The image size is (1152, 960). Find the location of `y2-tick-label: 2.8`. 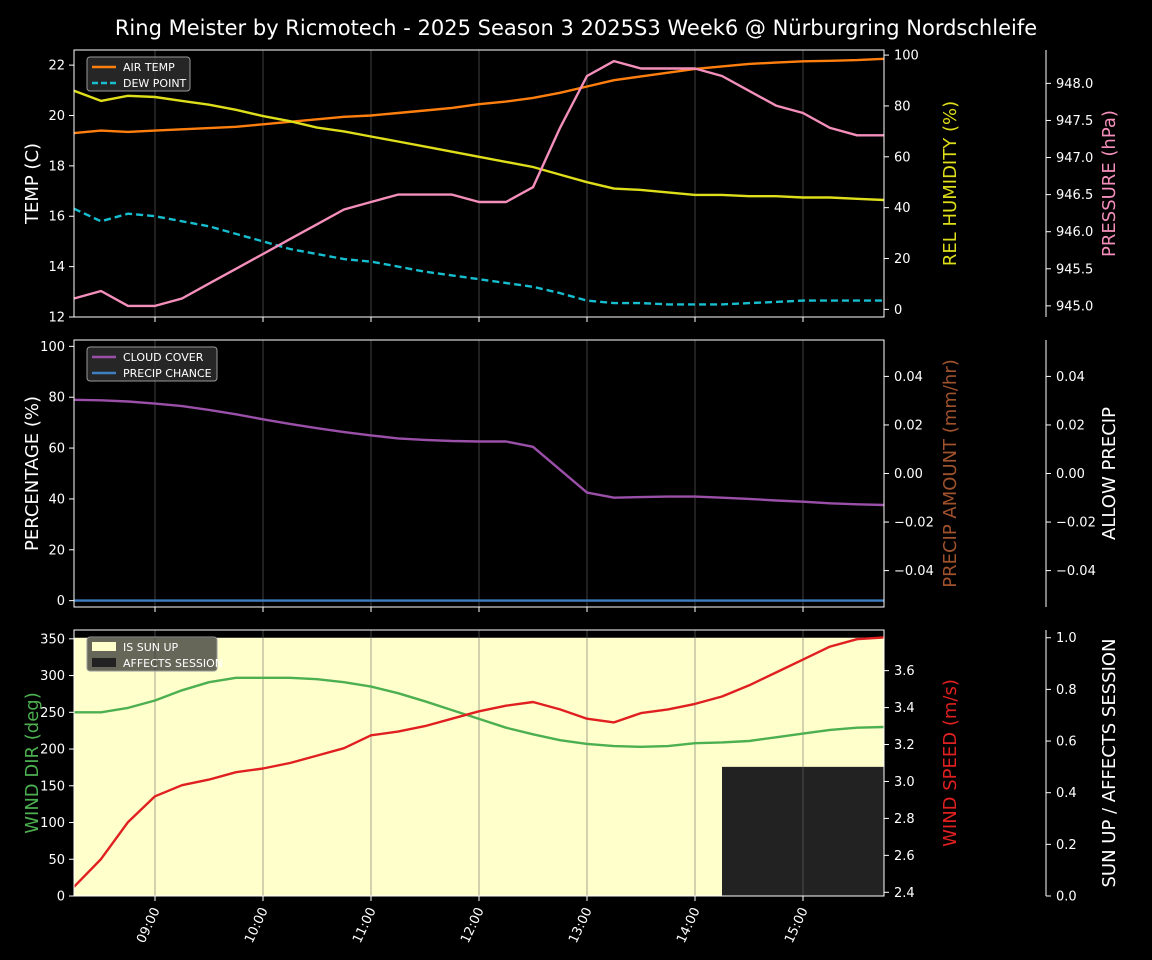

y2-tick-label: 2.8 is located at coordinates (904, 819).